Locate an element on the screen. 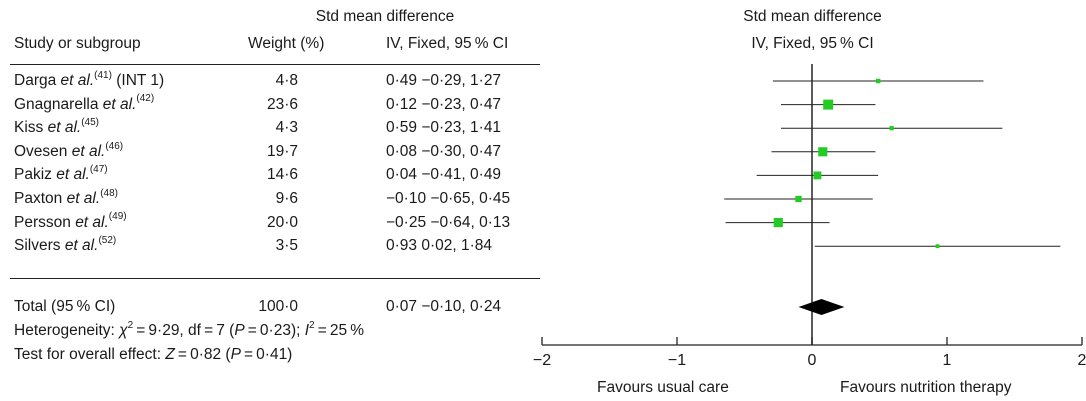 This screenshot has width=1086, height=401. x-tick-label: −1 is located at coordinates (677, 360).